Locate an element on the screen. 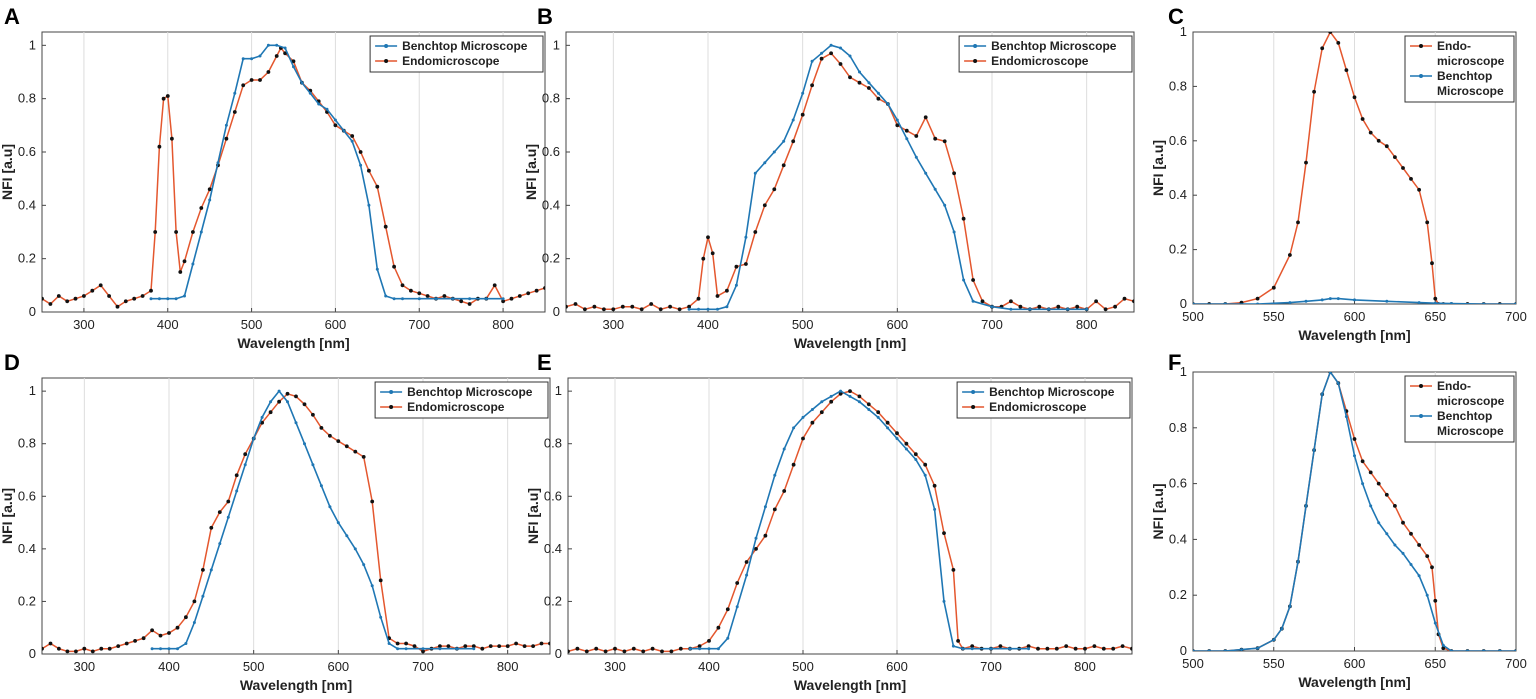 Image resolution: width=1536 pixels, height=699 pixels. x-tick-label: 300 is located at coordinates (84, 324).